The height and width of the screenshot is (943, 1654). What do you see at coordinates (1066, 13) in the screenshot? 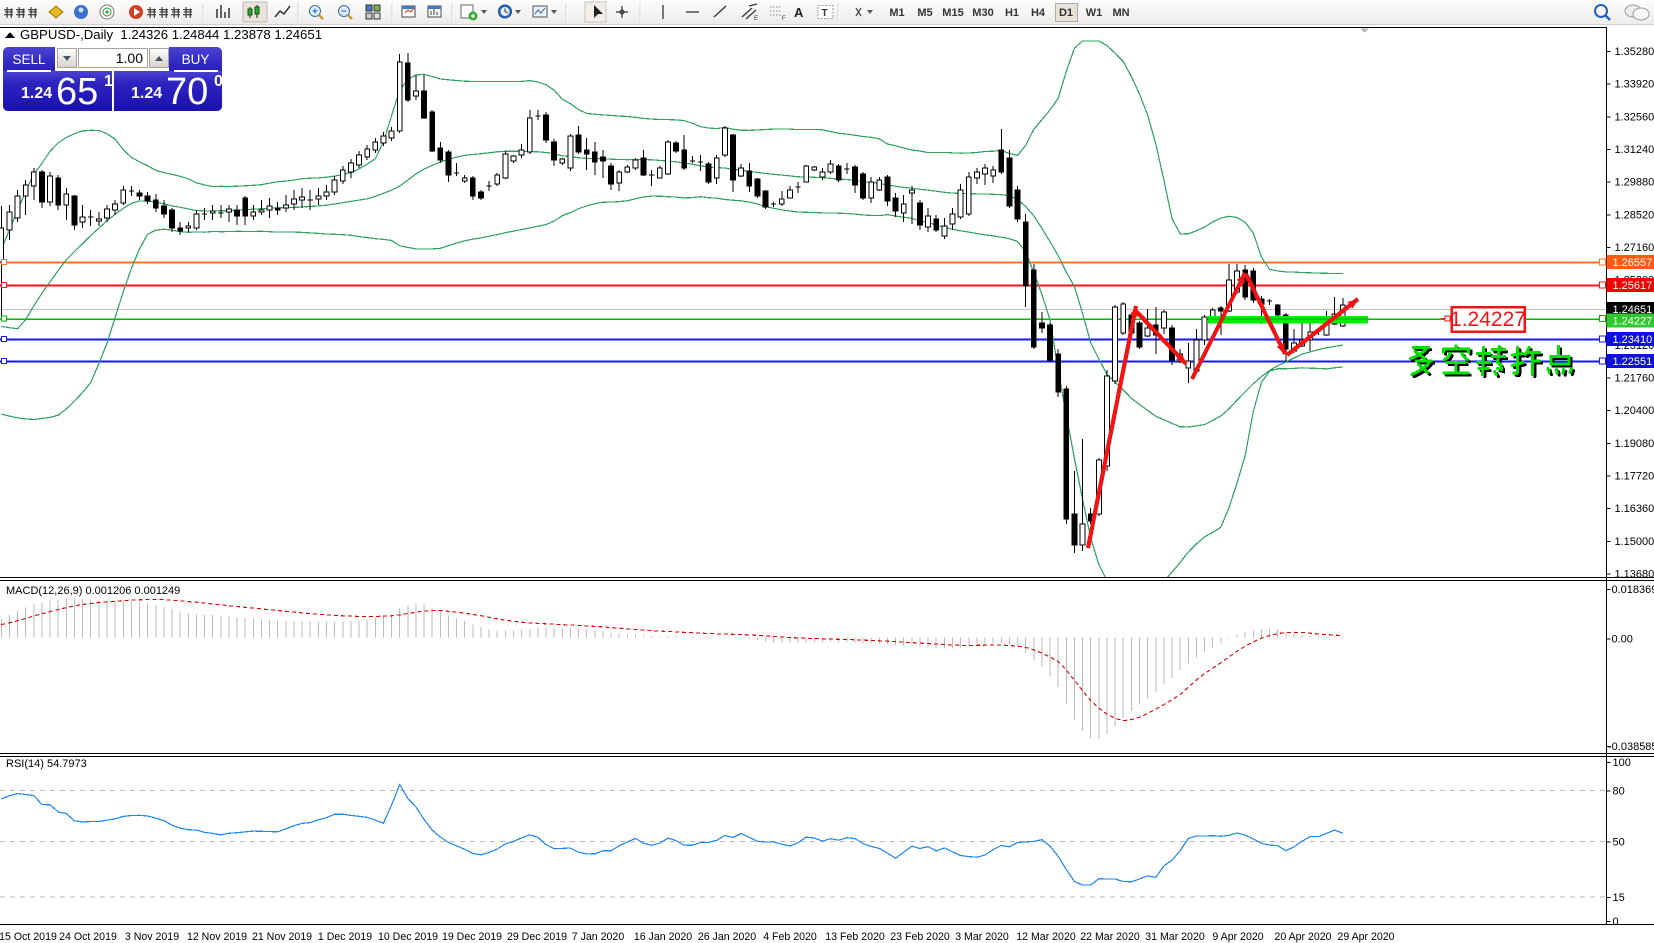
I see `svg-text: D1` at bounding box center [1066, 13].